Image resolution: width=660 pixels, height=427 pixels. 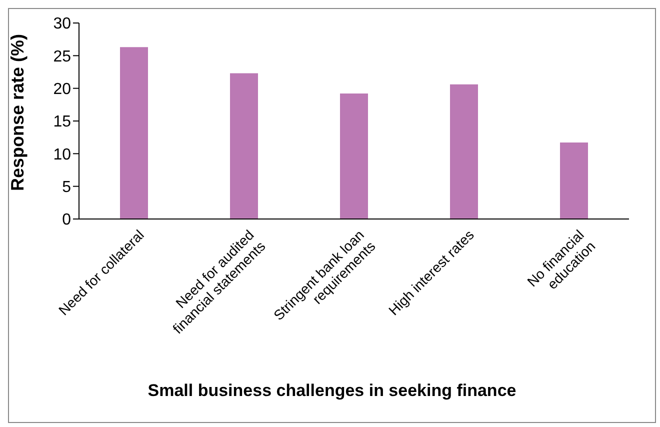 What do you see at coordinates (17, 112) in the screenshot?
I see `y-axis-title: Response rate (%)` at bounding box center [17, 112].